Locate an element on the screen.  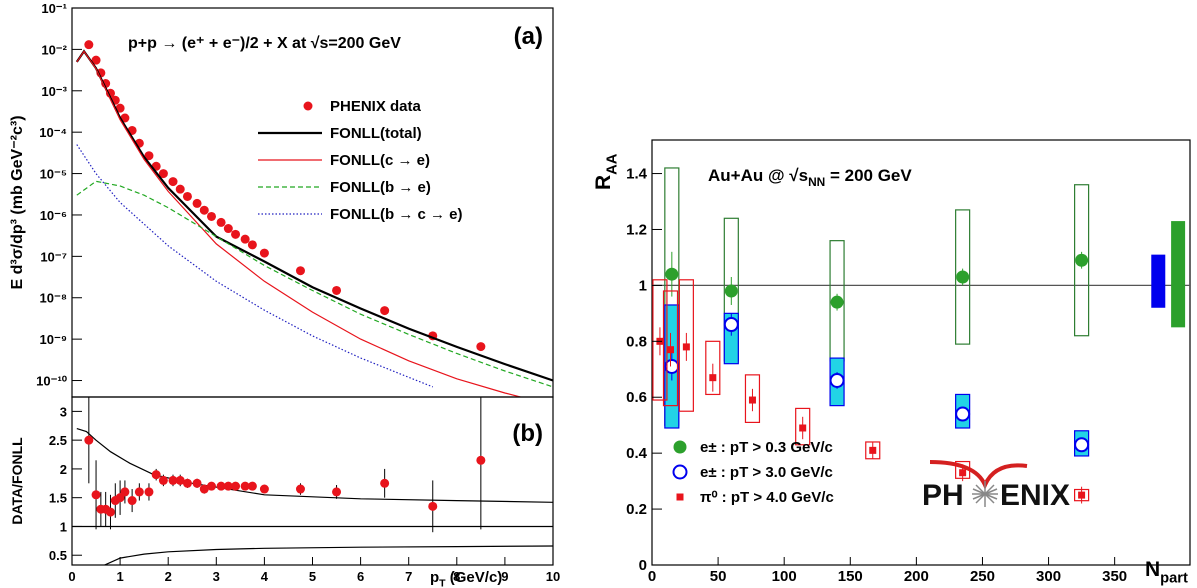
chart-title: p+p → (e⁺ + e⁻)/2 + X at √s=200 GeV is located at coordinates (264, 43).